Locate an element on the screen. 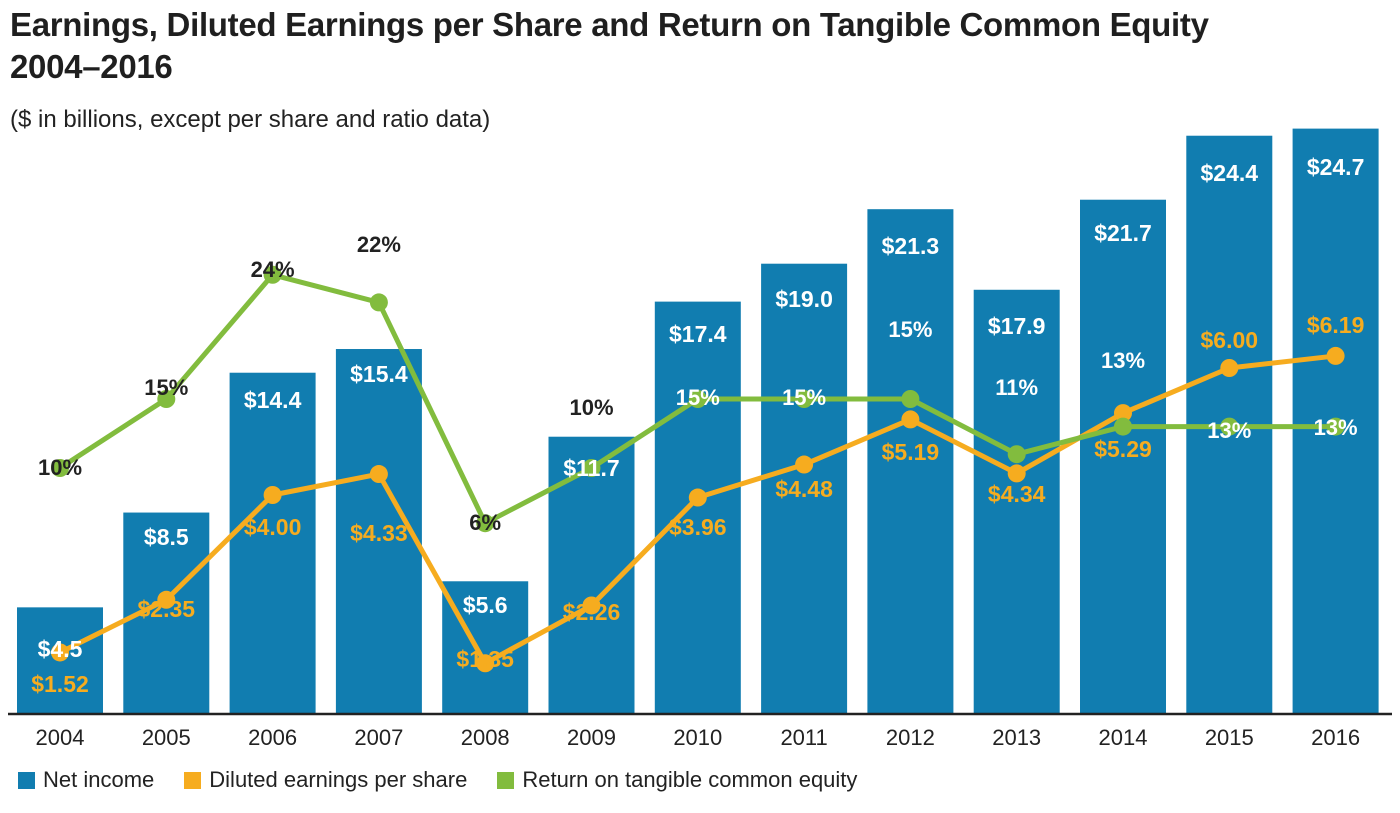 This screenshot has width=1400, height=813. x-tick-label-2006: 2006 is located at coordinates (272, 737).